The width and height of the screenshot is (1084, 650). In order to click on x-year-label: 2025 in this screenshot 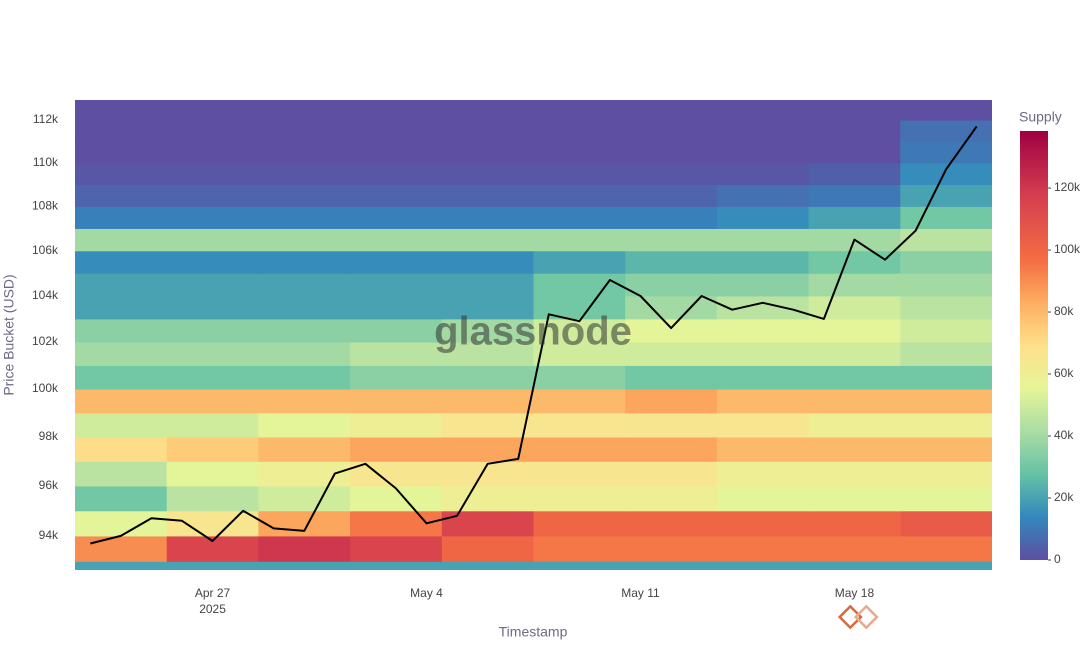, I will do `click(212, 609)`.